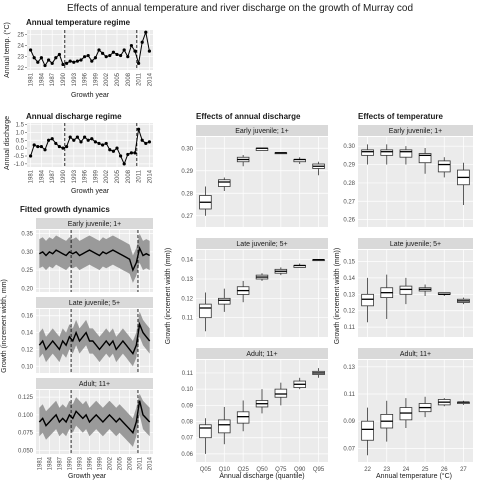 This screenshot has width=480, height=484. I want to click on temp-xtick-label-11: 2014, so click(150, 79).